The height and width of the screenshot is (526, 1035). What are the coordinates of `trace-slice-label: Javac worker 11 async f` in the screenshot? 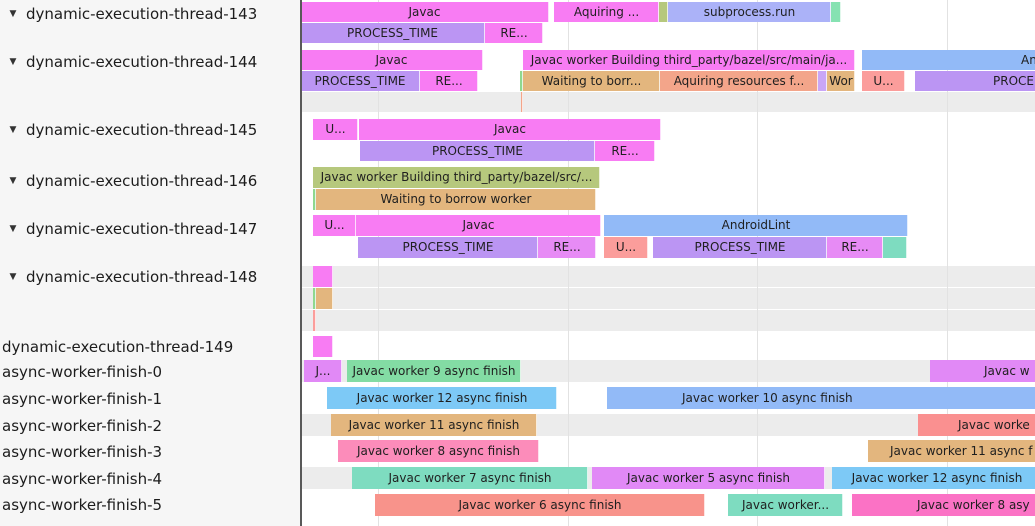 It's located at (961, 451).